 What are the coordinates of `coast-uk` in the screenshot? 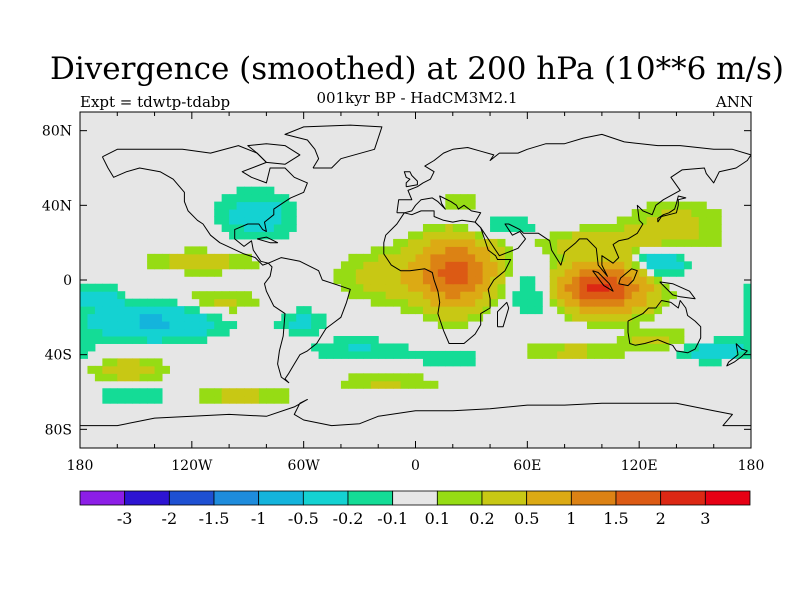 It's located at (410, 179).